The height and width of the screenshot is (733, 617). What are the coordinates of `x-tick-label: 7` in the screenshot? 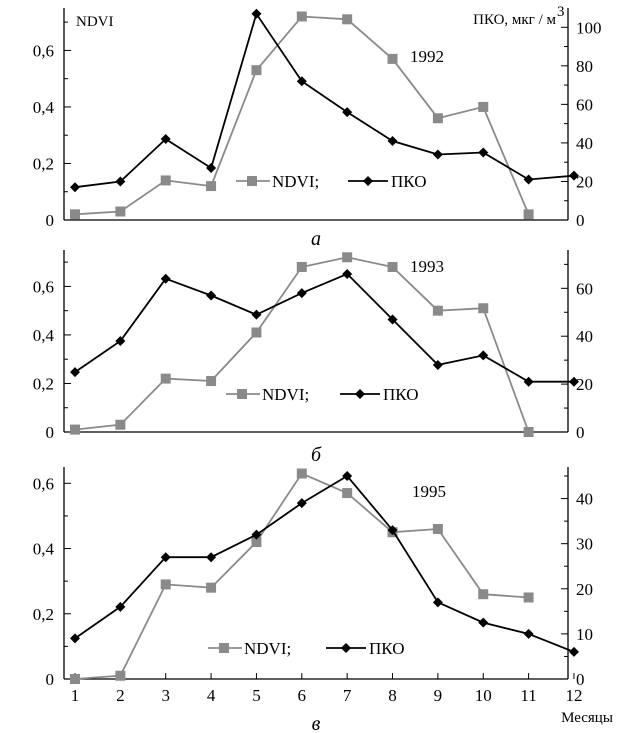 It's located at (347, 695).